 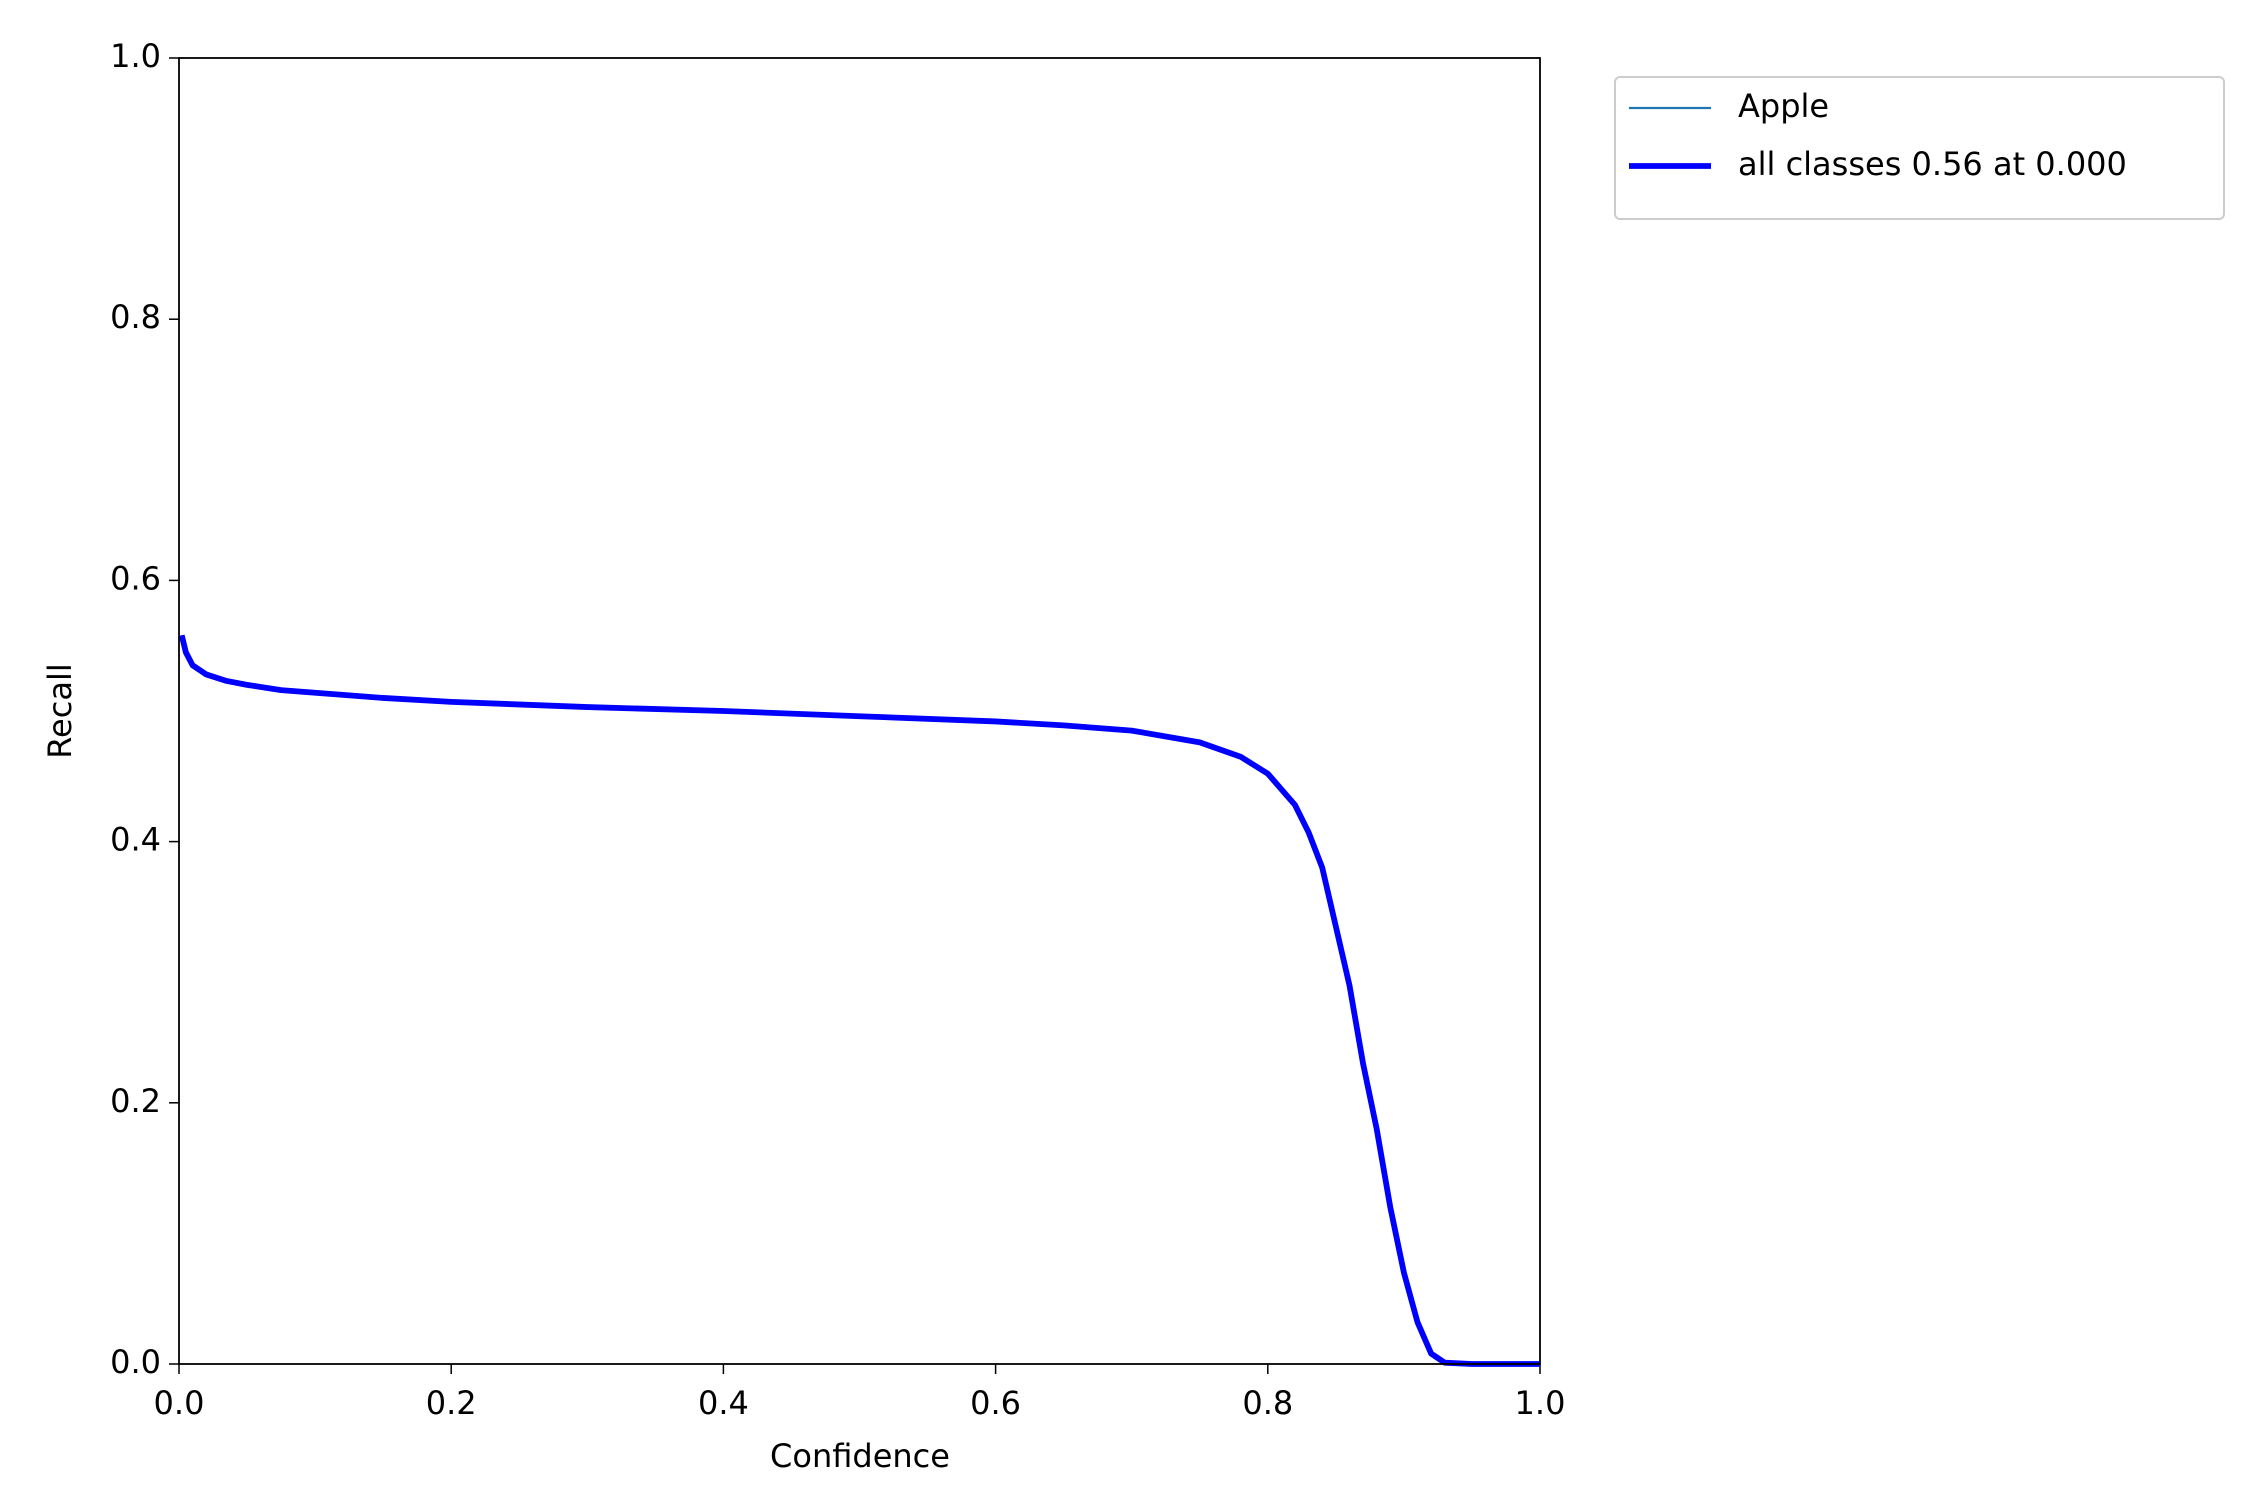 What do you see at coordinates (723, 1403) in the screenshot?
I see `x-tick-label: 0.4` at bounding box center [723, 1403].